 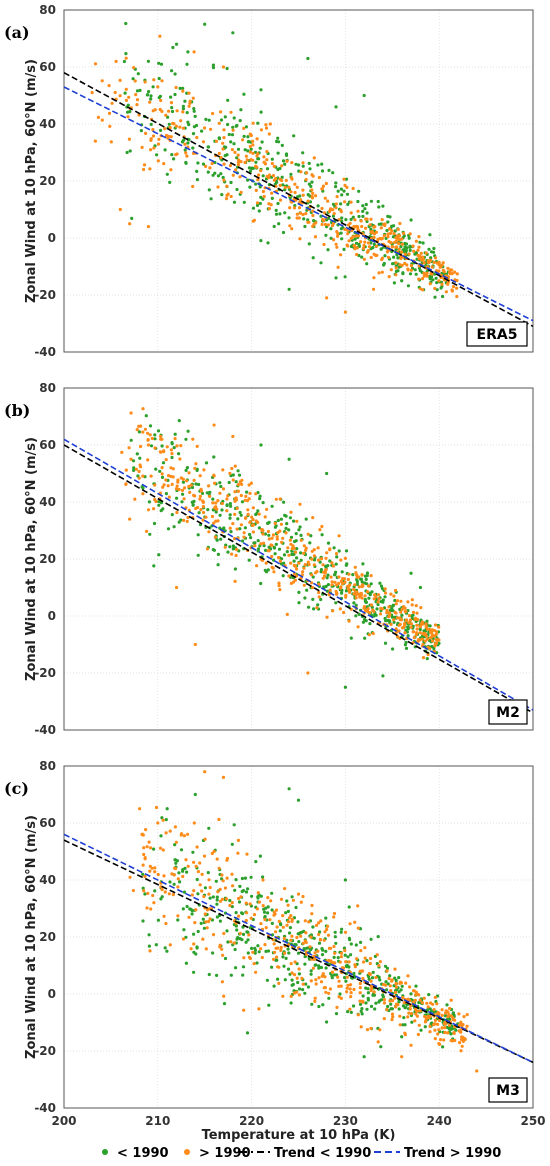 I want to click on legend: < 1990 > 1990 Trend < 1990 Trend > 1990, so click(x=301, y=1153).